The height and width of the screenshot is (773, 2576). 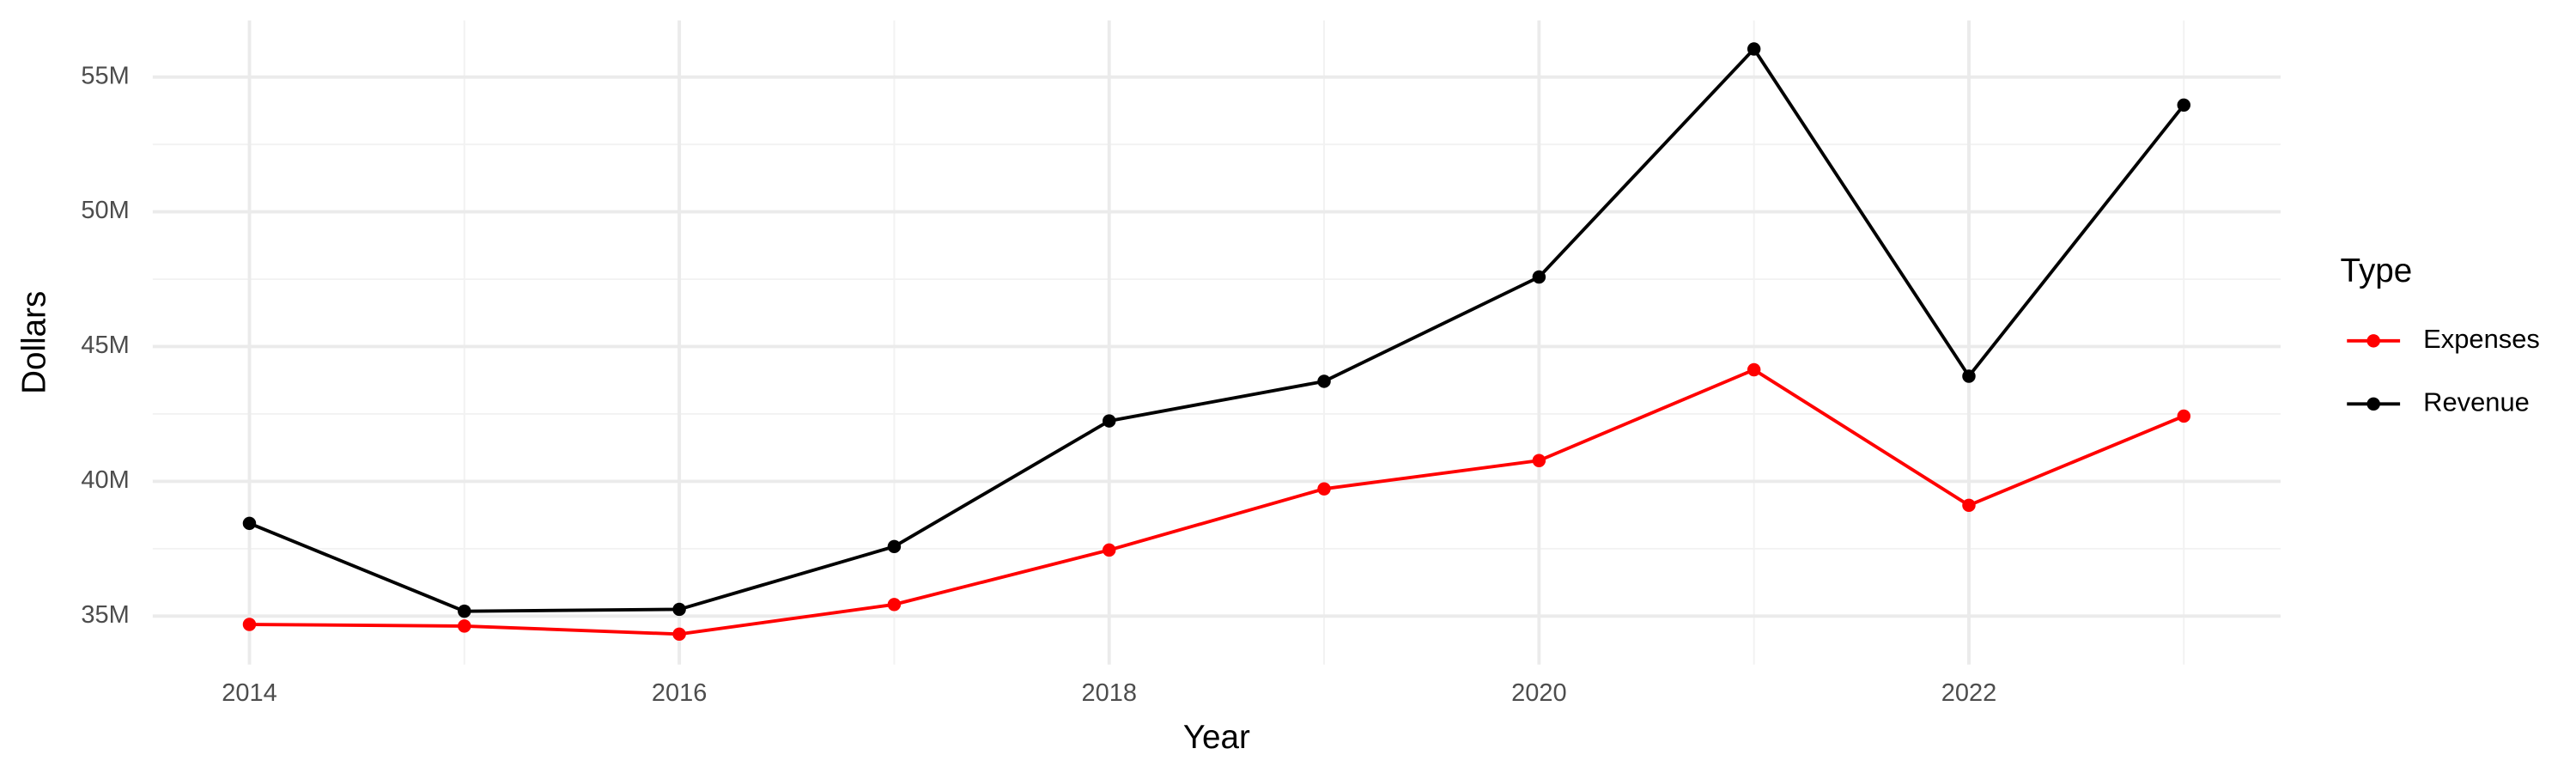 What do you see at coordinates (2377, 271) in the screenshot?
I see `legend-title: Type` at bounding box center [2377, 271].